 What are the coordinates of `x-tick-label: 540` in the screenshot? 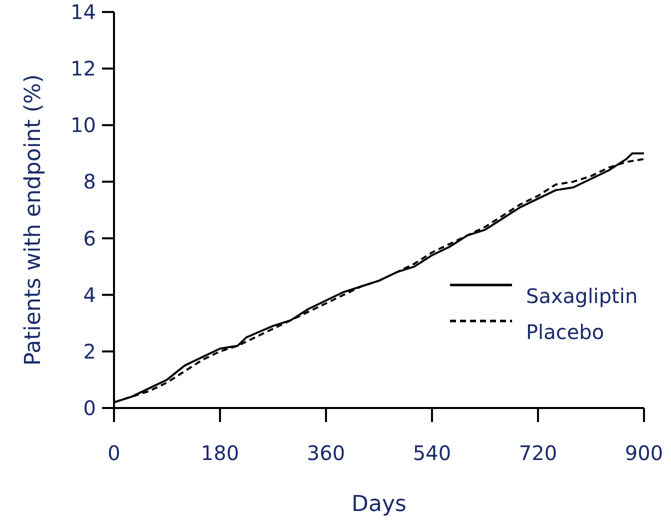 It's located at (432, 453).